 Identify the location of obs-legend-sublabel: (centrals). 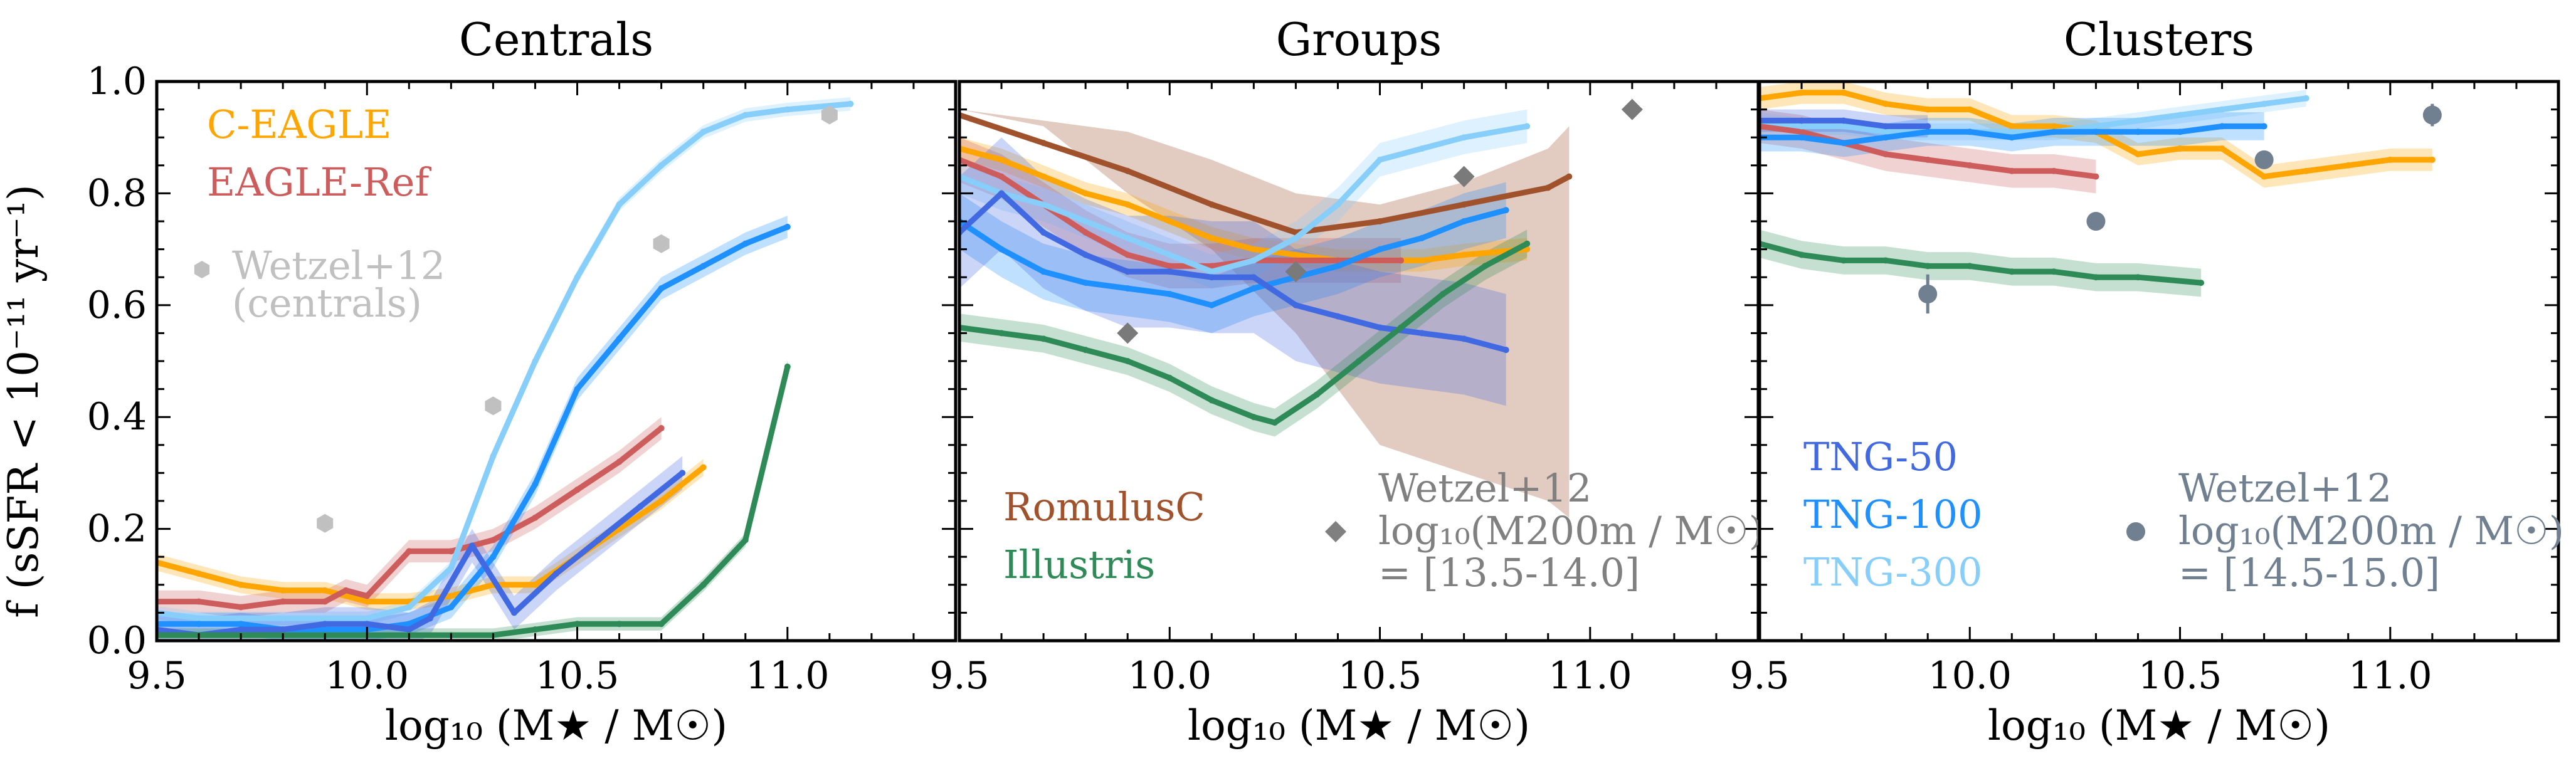
(327, 303).